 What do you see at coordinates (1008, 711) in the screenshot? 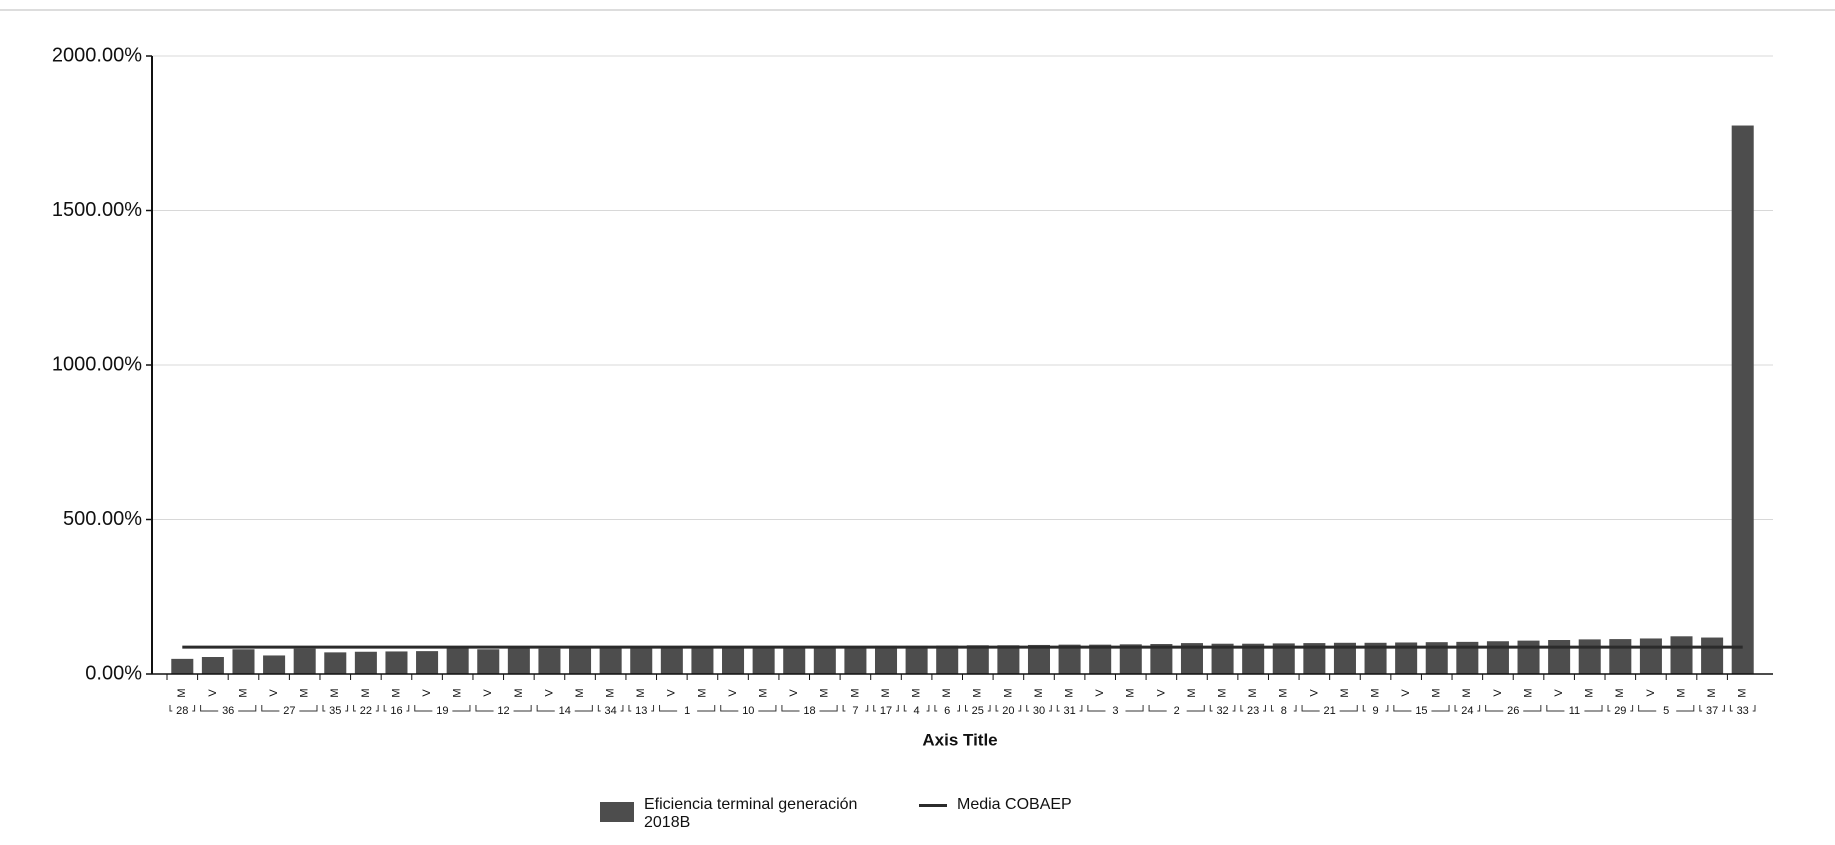
I see `group-label: 20` at bounding box center [1008, 711].